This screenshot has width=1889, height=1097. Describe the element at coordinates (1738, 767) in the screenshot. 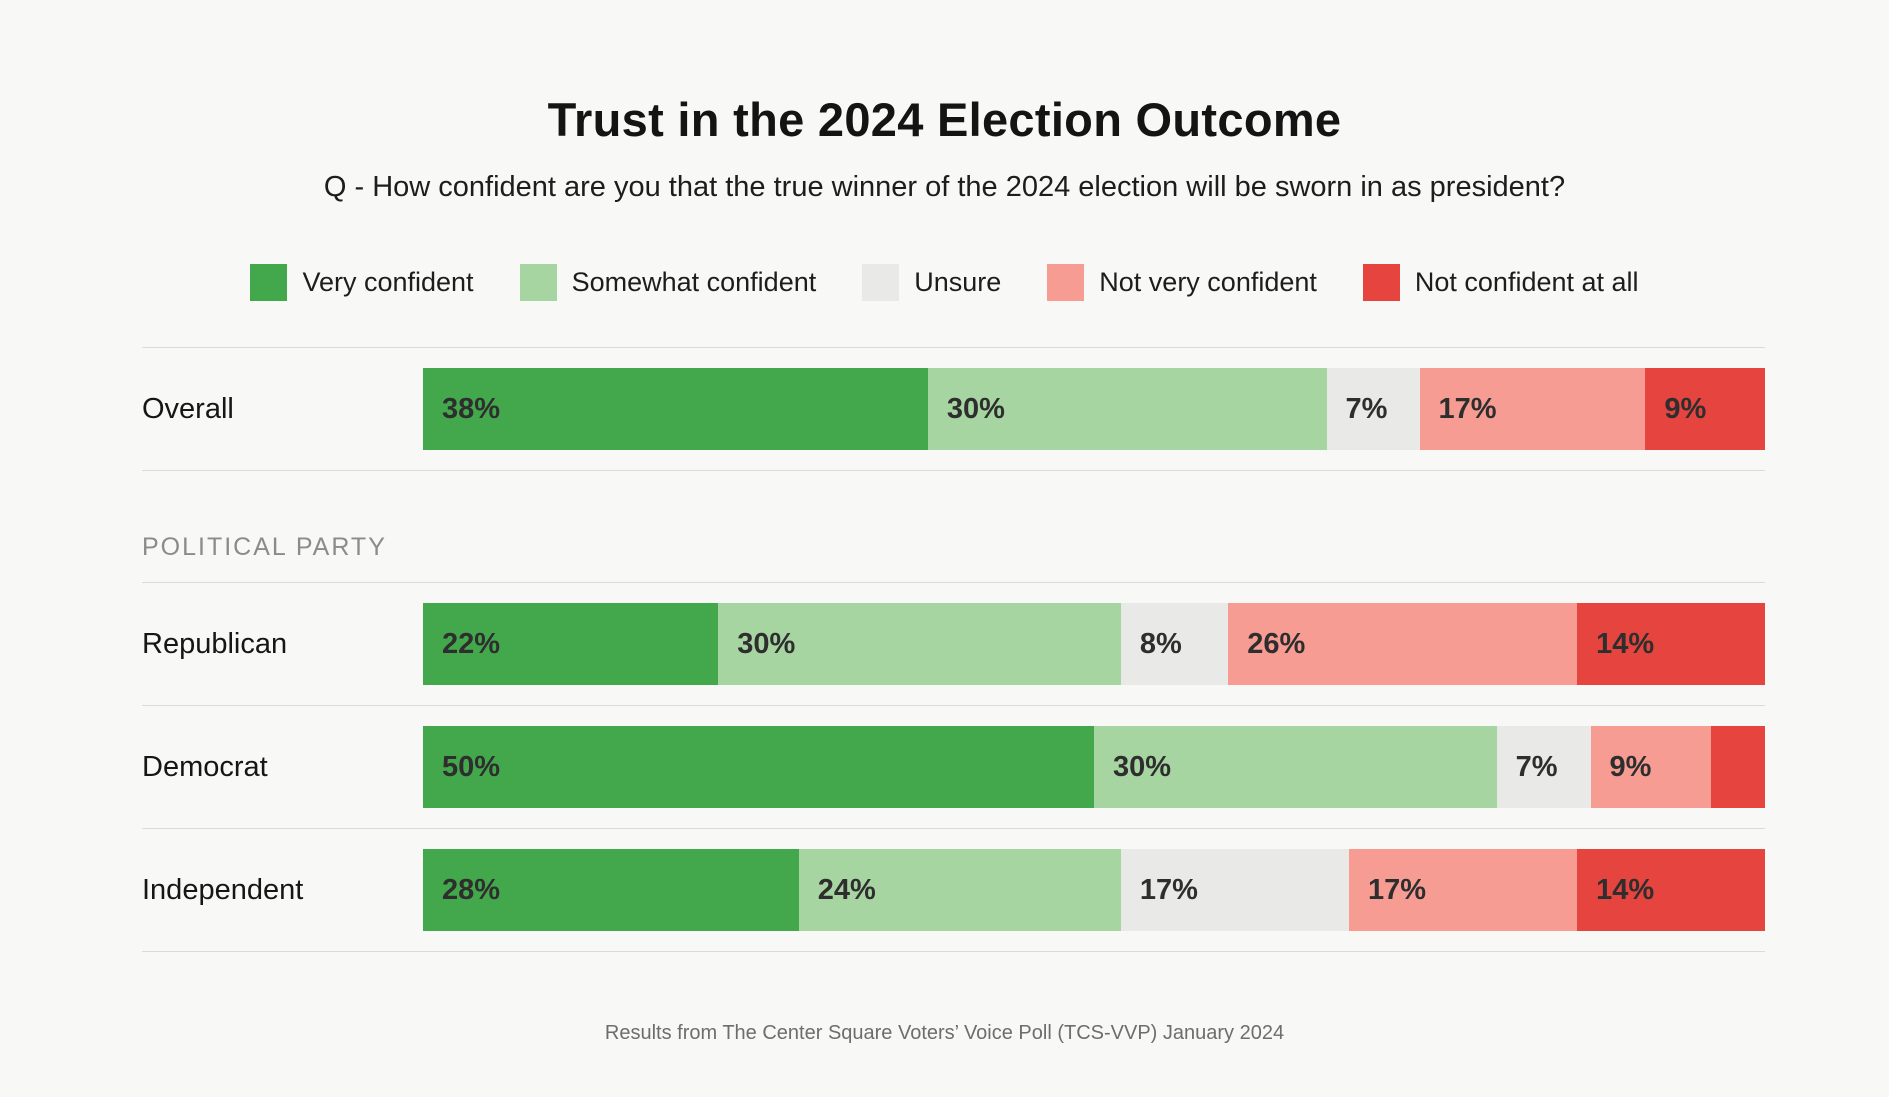

I see `bar-segment` at that location.